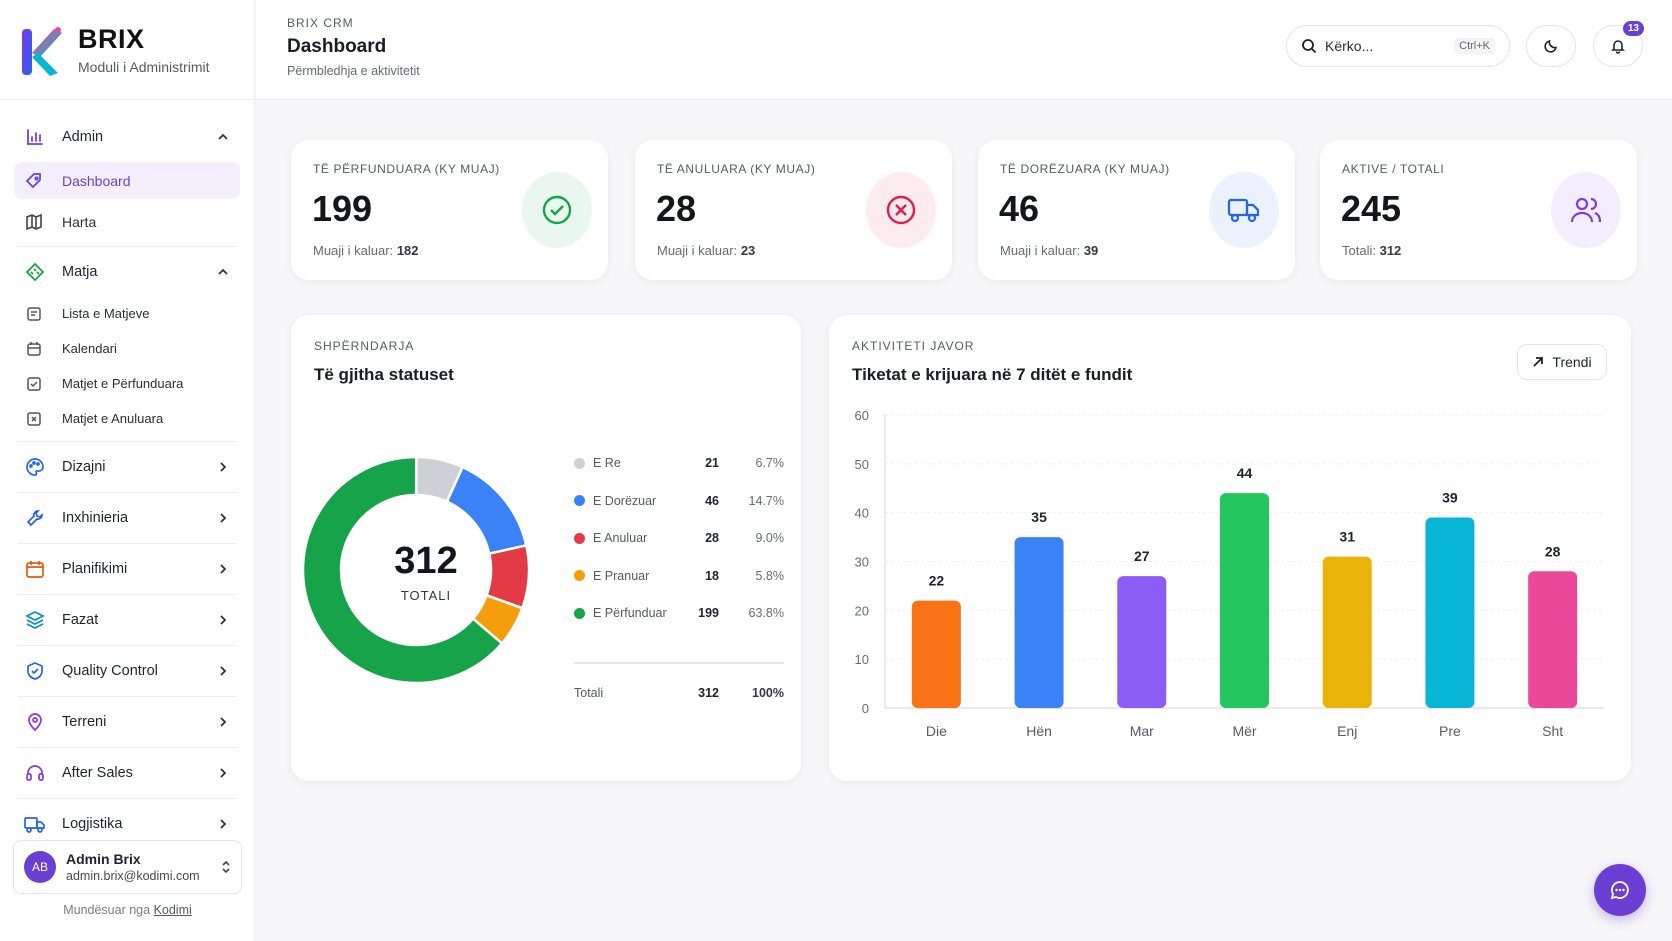 The width and height of the screenshot is (1672, 941). What do you see at coordinates (127, 773) in the screenshot?
I see `sidebar-group-after-sales: After Sales` at bounding box center [127, 773].